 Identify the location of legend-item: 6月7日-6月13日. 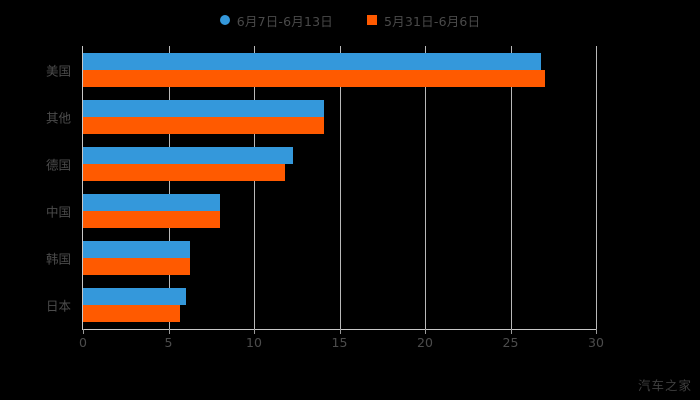
(276, 20).